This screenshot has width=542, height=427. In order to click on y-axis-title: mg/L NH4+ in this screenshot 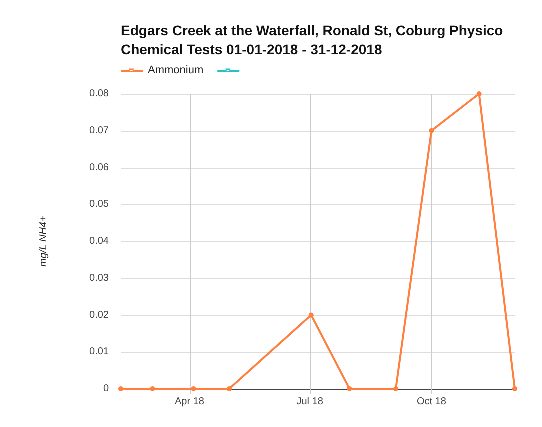, I will do `click(44, 241)`.